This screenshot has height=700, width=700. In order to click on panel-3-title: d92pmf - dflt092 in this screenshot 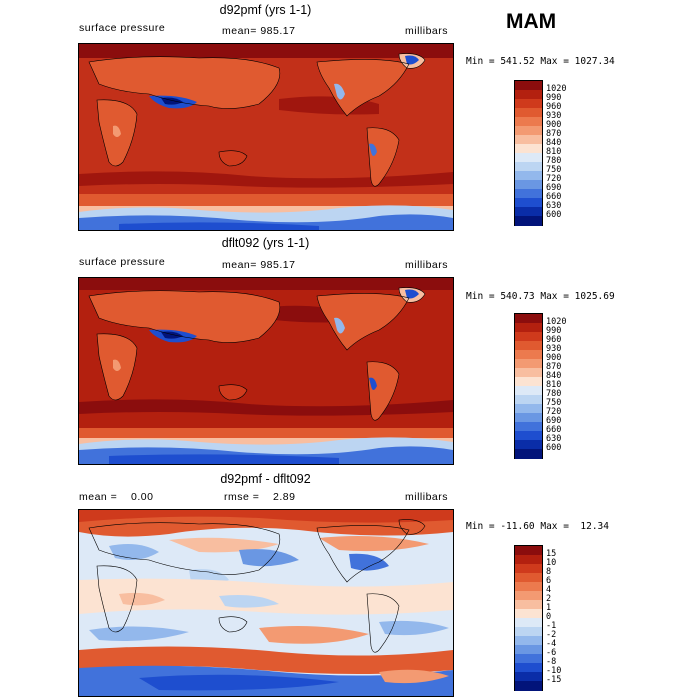, I will do `click(265, 479)`.